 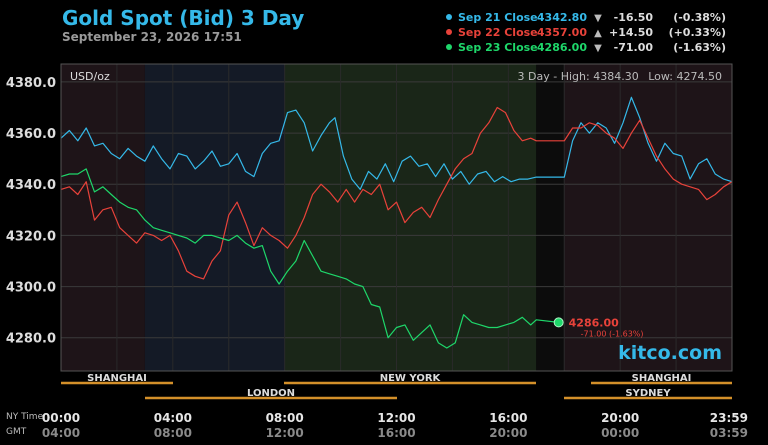 I want to click on session-label: LONDON, so click(x=271, y=393).